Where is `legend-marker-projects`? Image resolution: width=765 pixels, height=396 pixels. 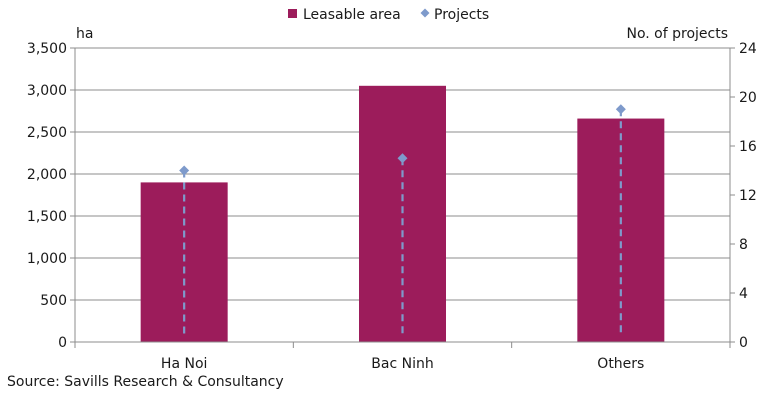
legend-marker-projects is located at coordinates (425, 13).